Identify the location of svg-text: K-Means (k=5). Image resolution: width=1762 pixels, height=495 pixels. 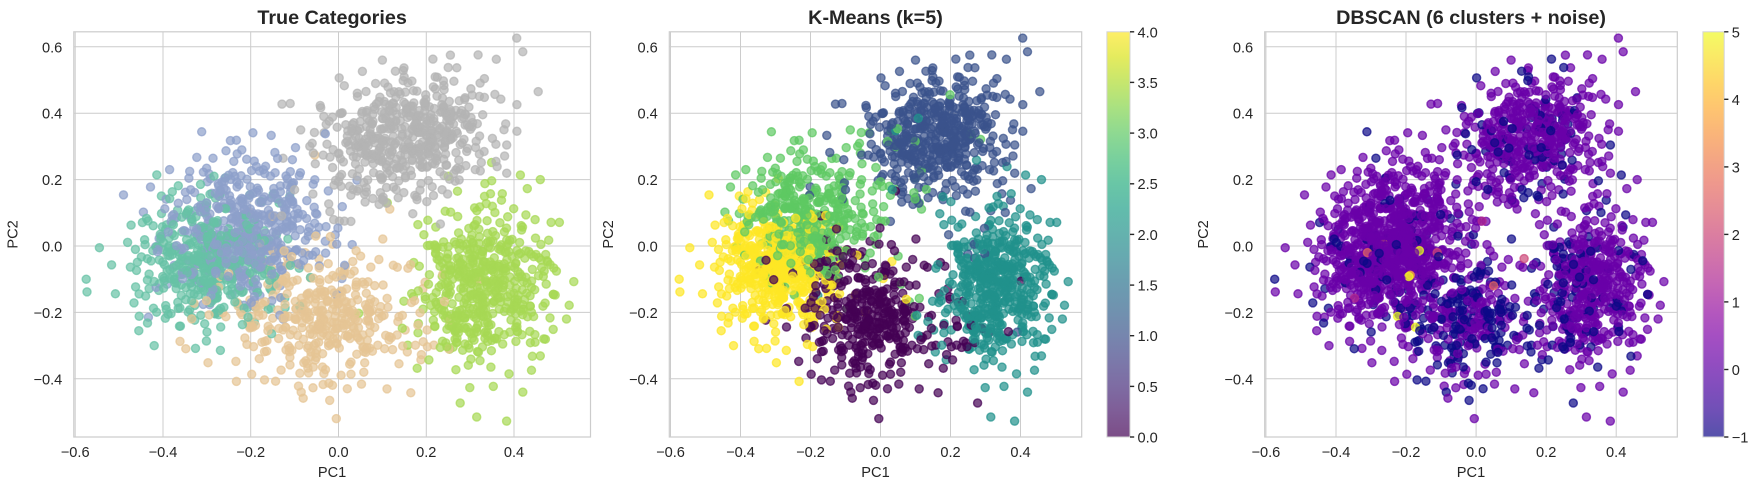
(875, 18).